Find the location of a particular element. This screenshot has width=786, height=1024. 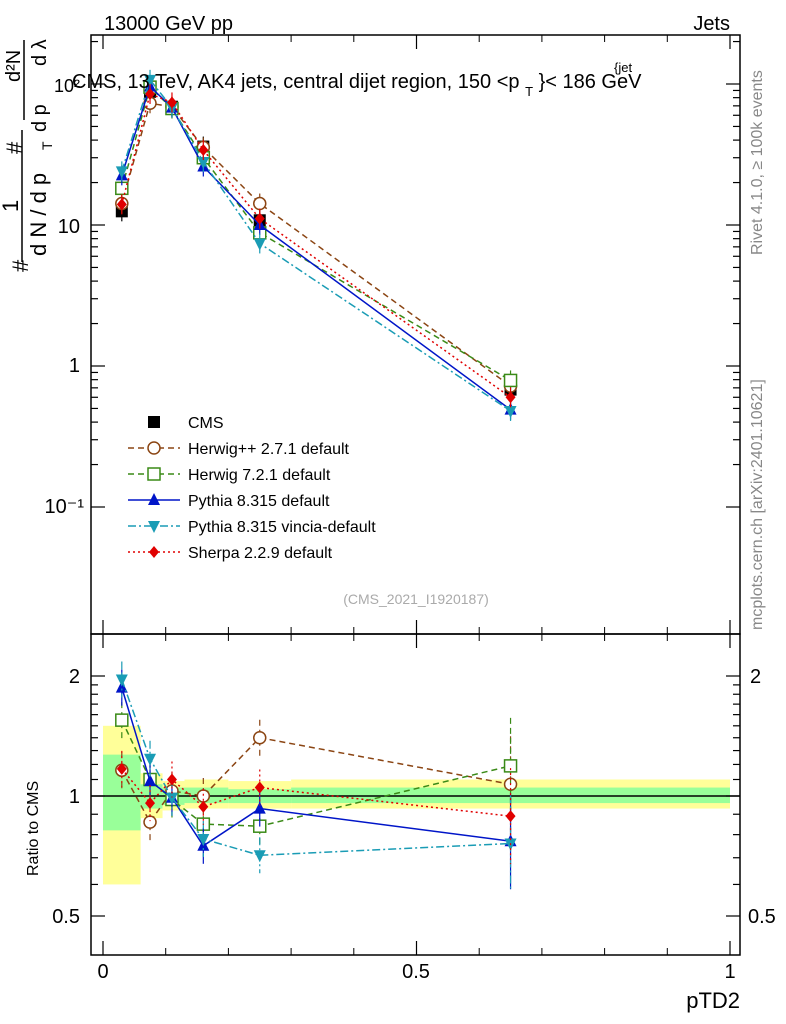

ylabel-right-top: d²N is located at coordinates (14, 66).